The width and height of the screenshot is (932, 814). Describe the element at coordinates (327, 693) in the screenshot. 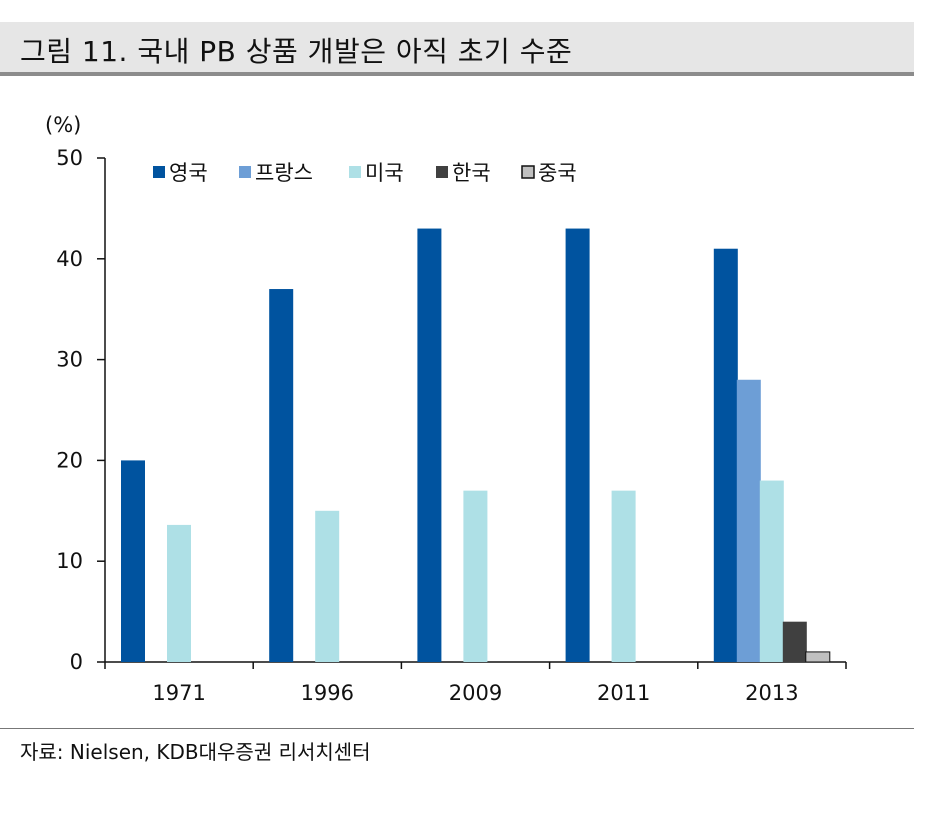

I see `x-tick-label: 1996` at that location.